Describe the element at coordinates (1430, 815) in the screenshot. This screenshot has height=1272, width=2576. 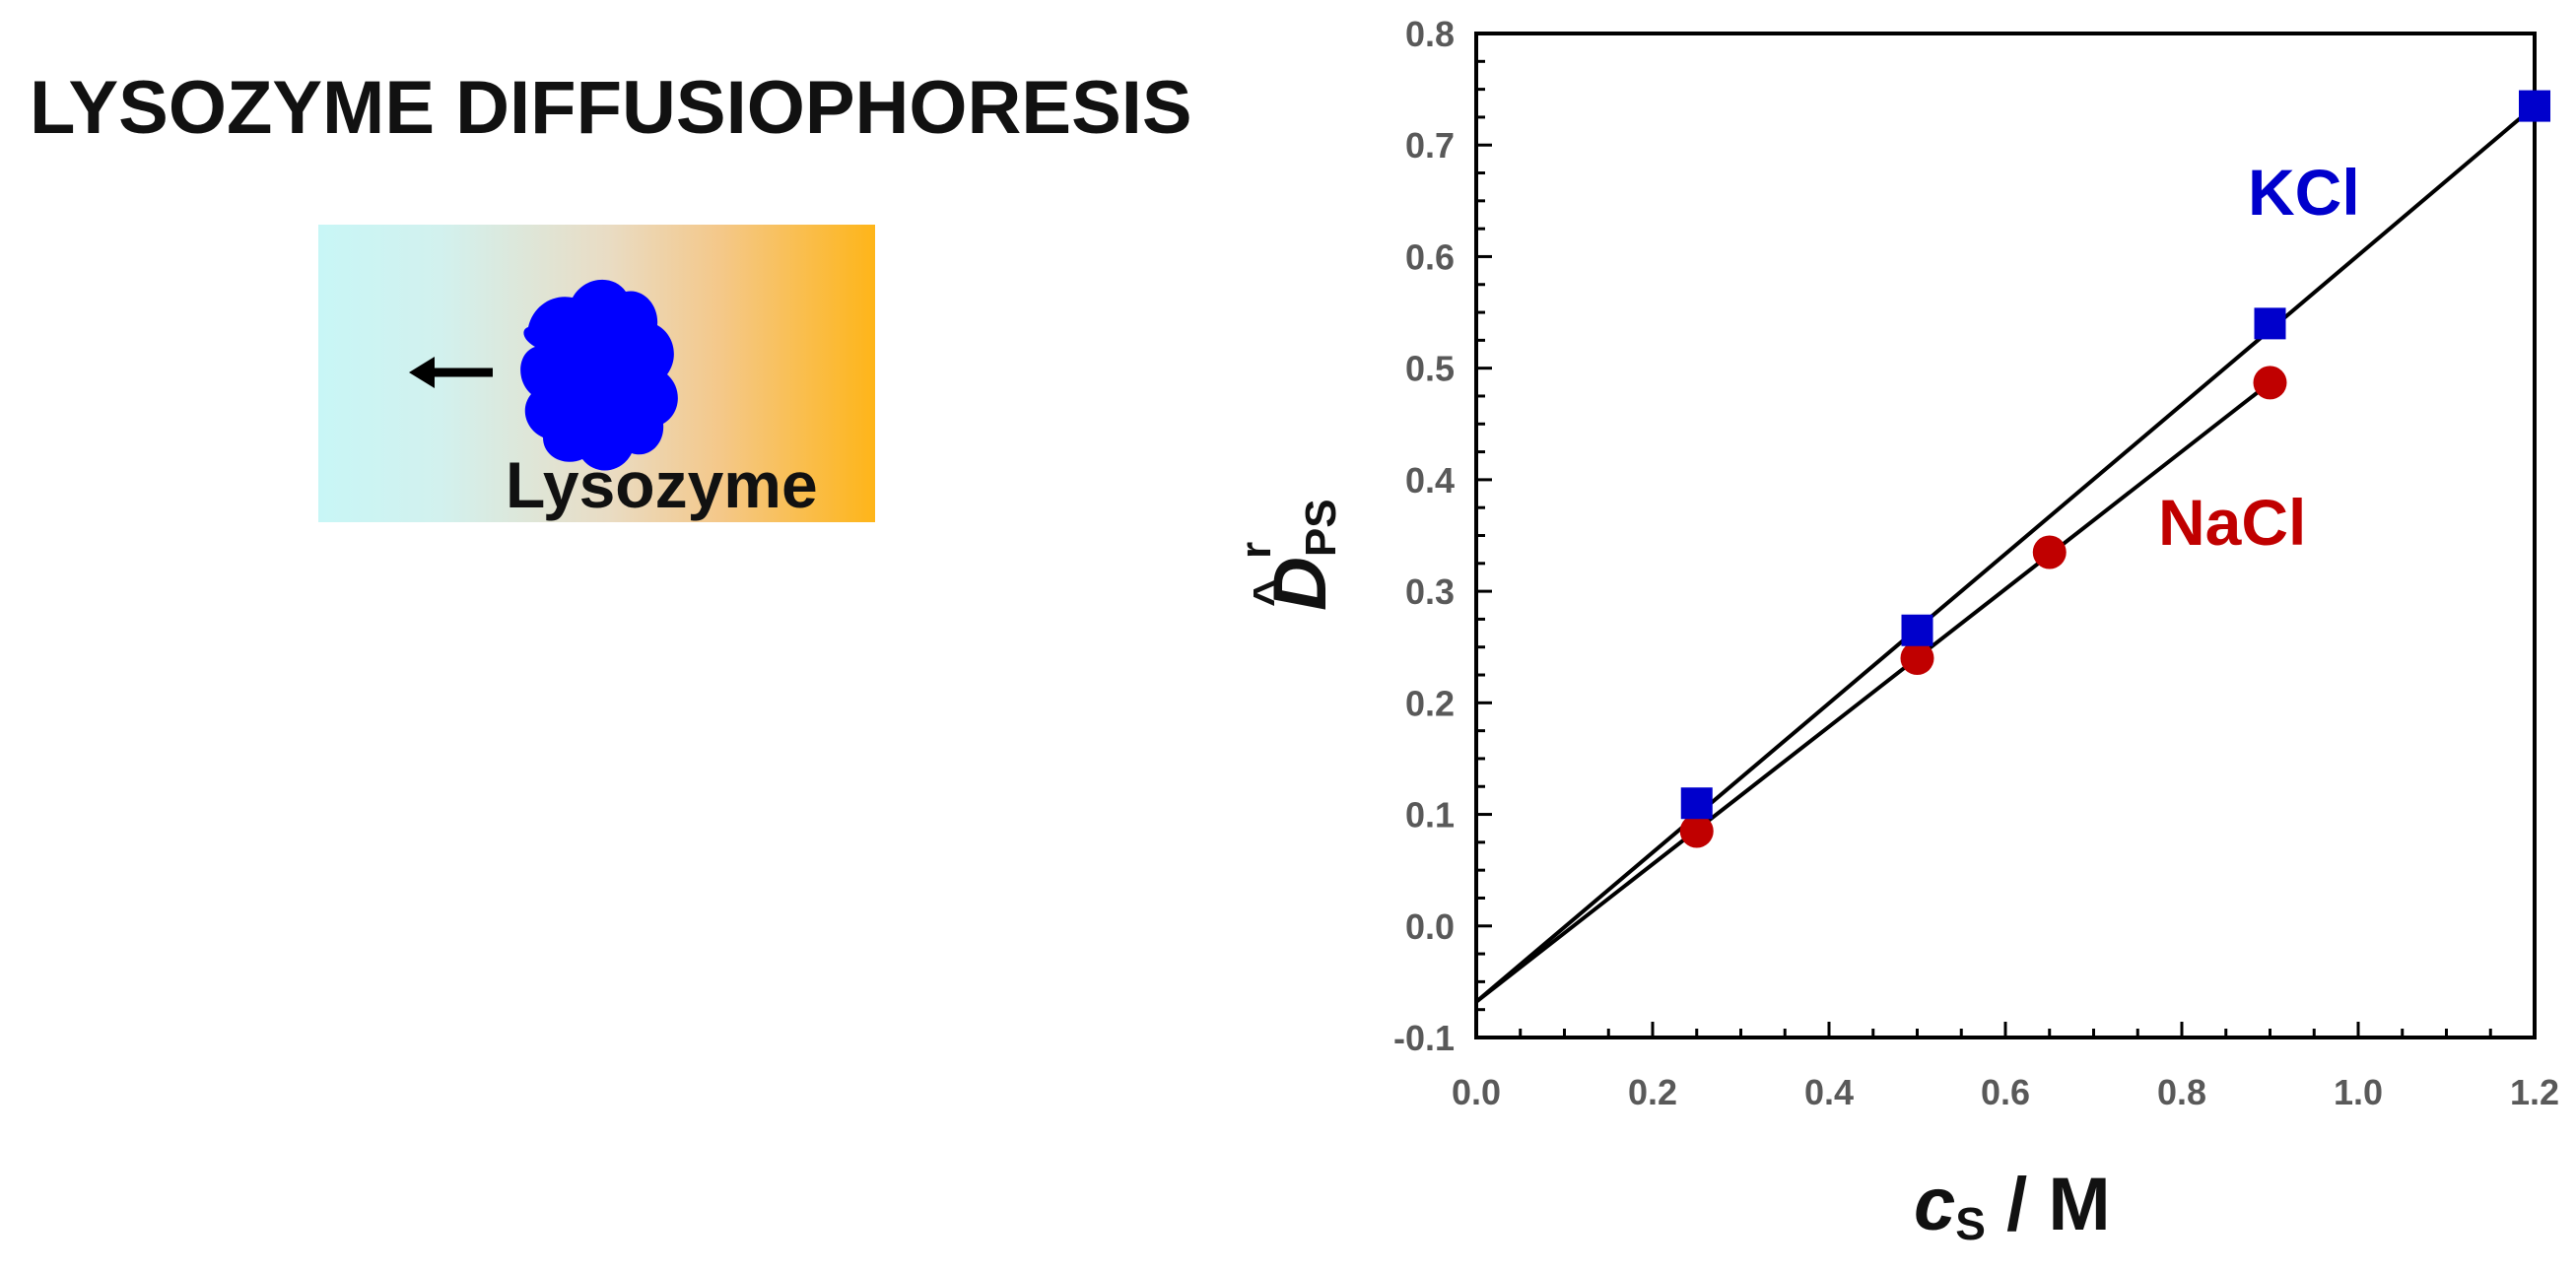
I see `y-tick-label: 0.1` at that location.